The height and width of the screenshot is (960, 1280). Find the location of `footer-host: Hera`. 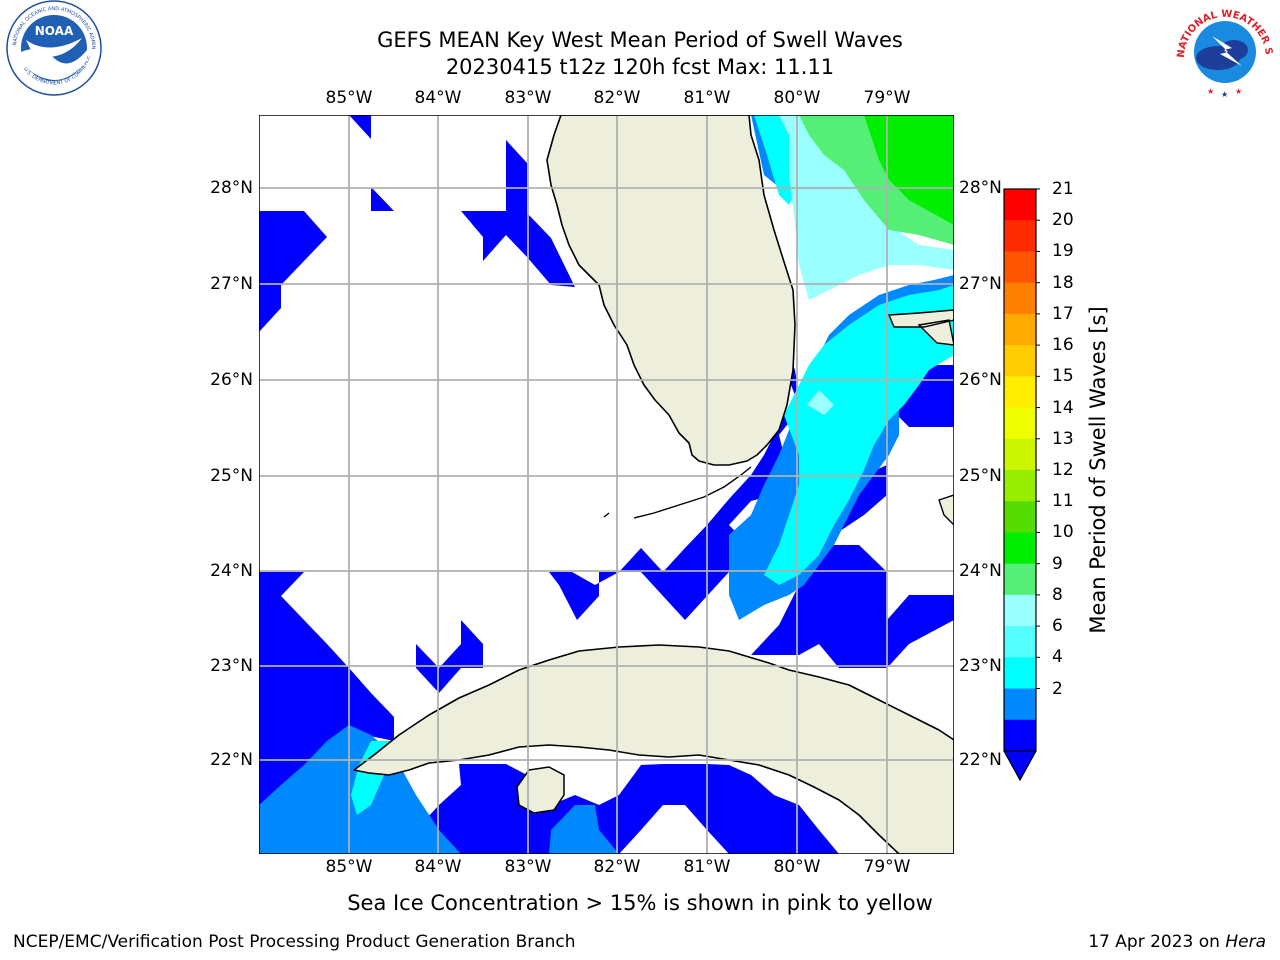

footer-host: Hera is located at coordinates (1245, 942).